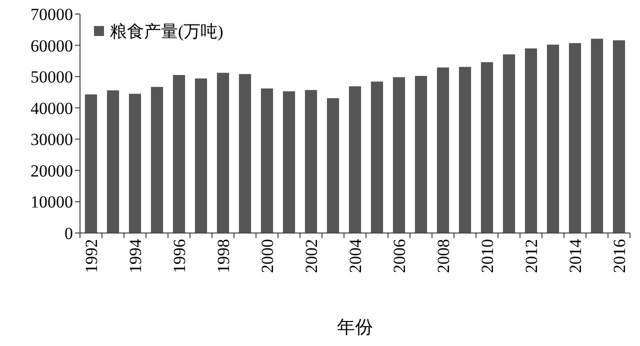  I want to click on x-tick-label: 2006, so click(399, 256).